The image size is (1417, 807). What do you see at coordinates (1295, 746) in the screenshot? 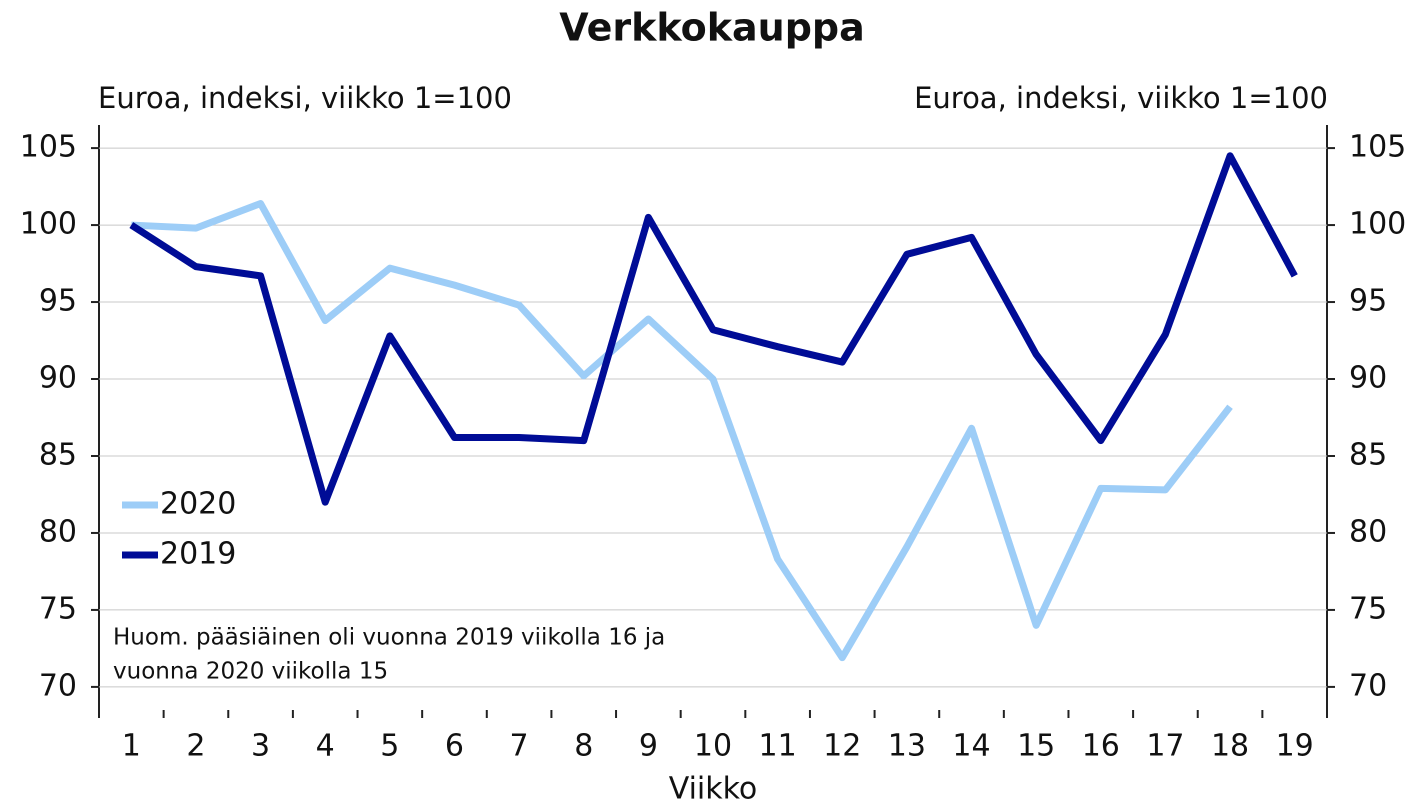
I see `x-tick-label: 19` at bounding box center [1295, 746].